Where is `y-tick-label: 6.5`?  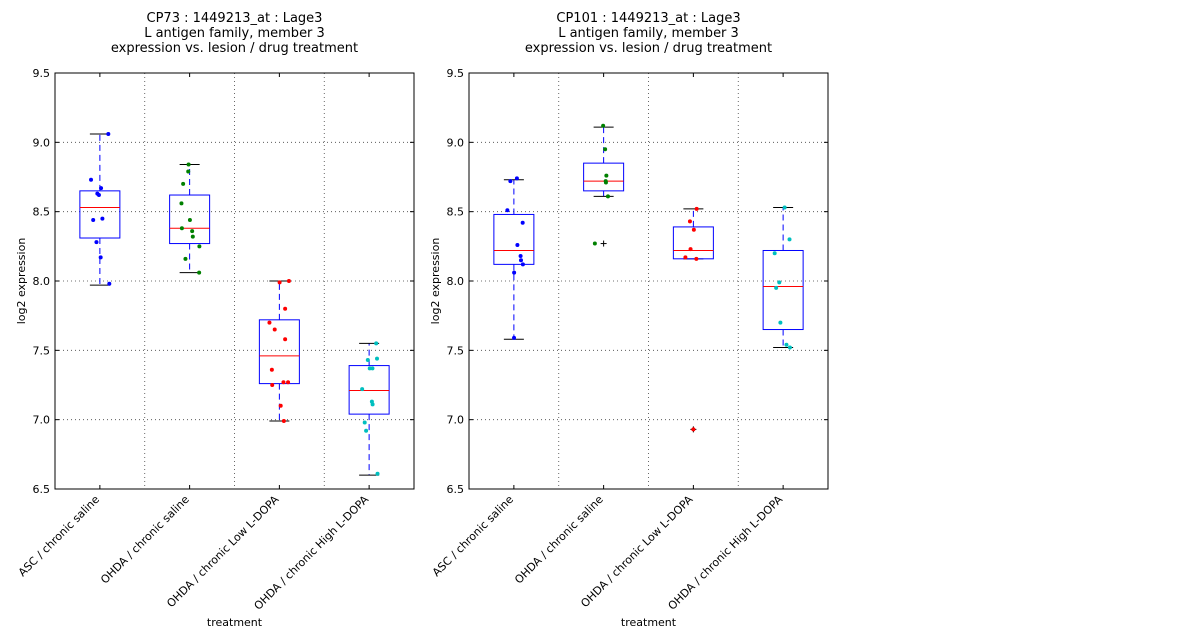 y-tick-label: 6.5 is located at coordinates (42, 489).